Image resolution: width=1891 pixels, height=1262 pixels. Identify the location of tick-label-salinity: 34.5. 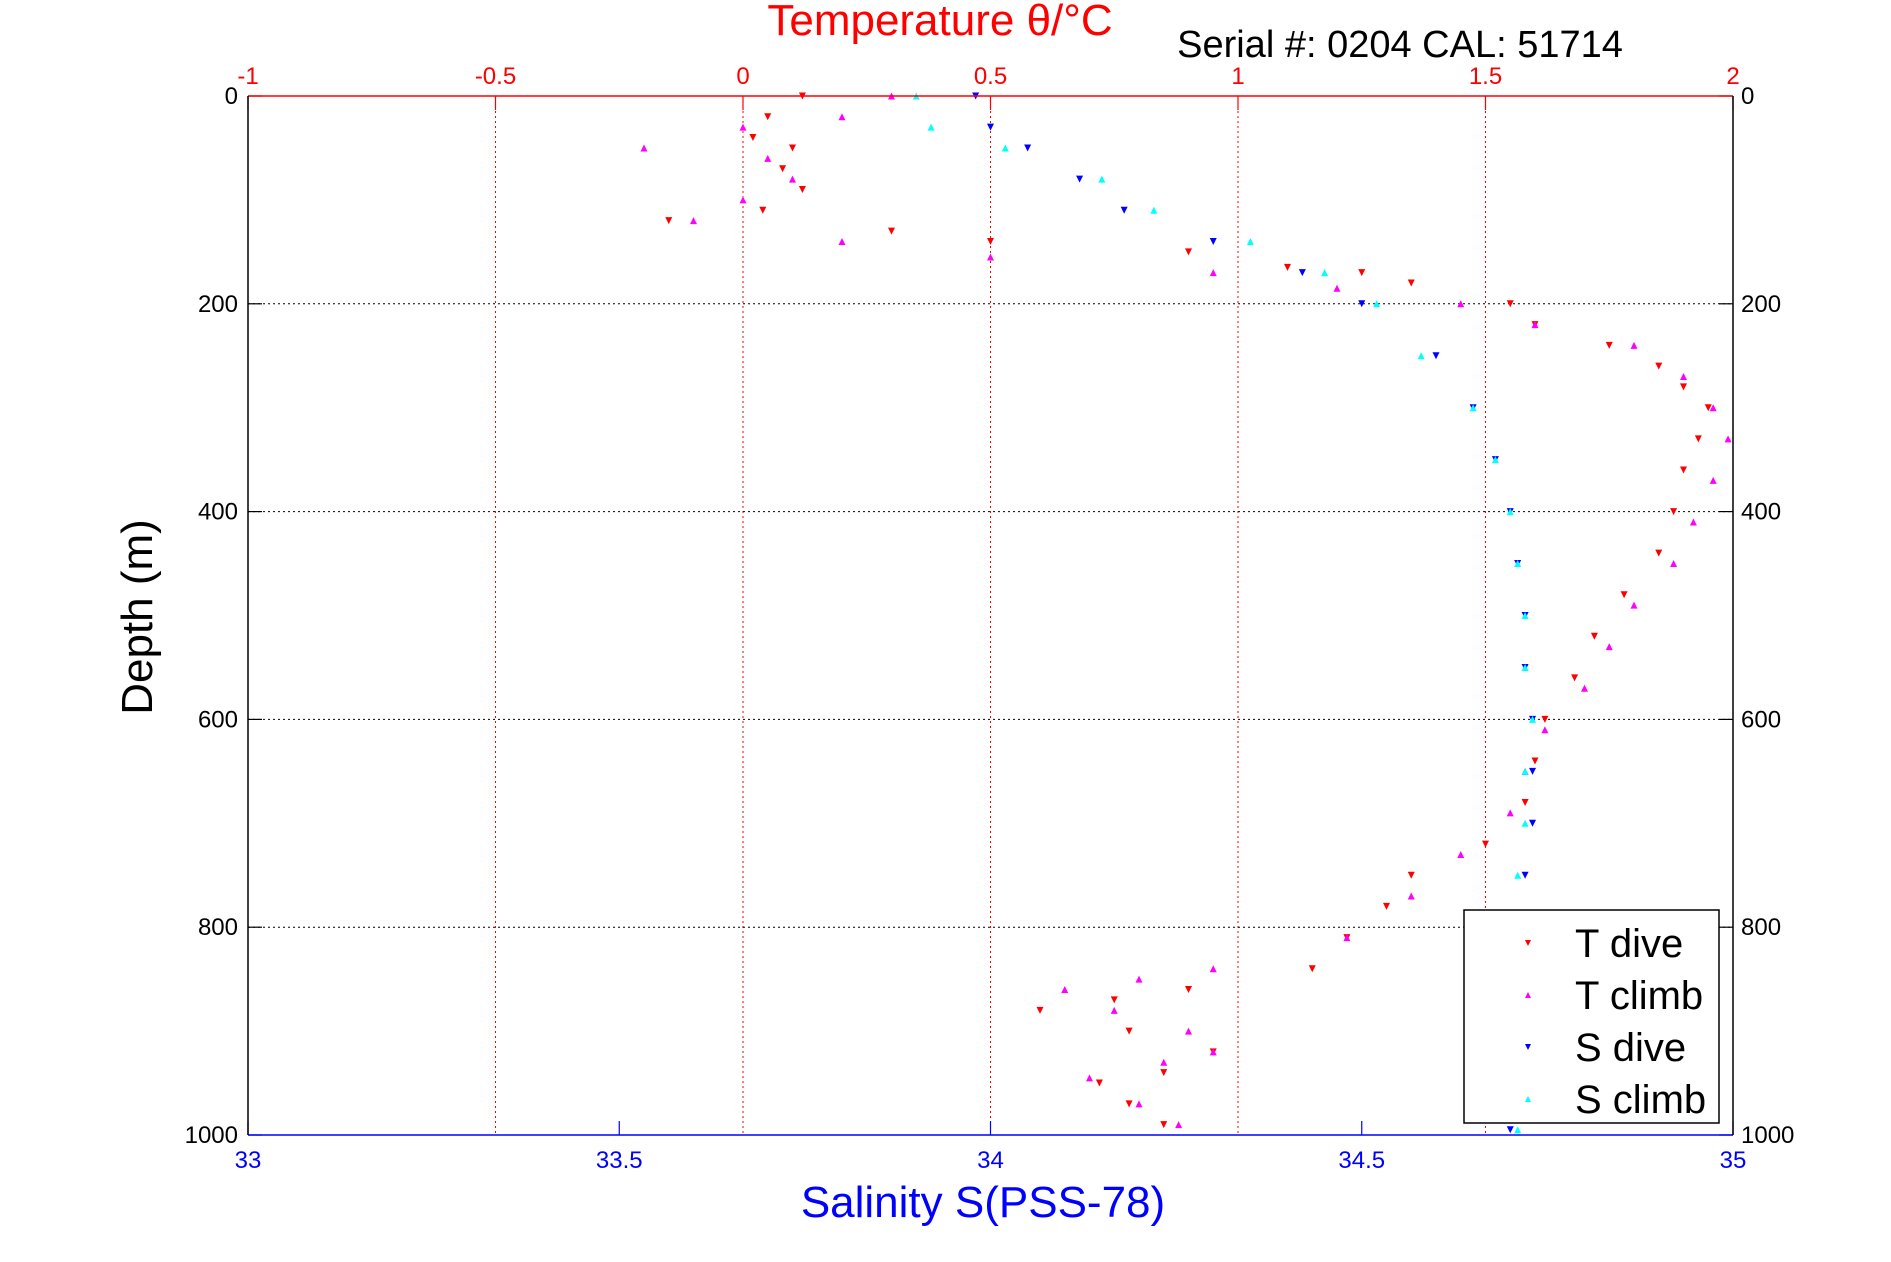
(1361, 1160).